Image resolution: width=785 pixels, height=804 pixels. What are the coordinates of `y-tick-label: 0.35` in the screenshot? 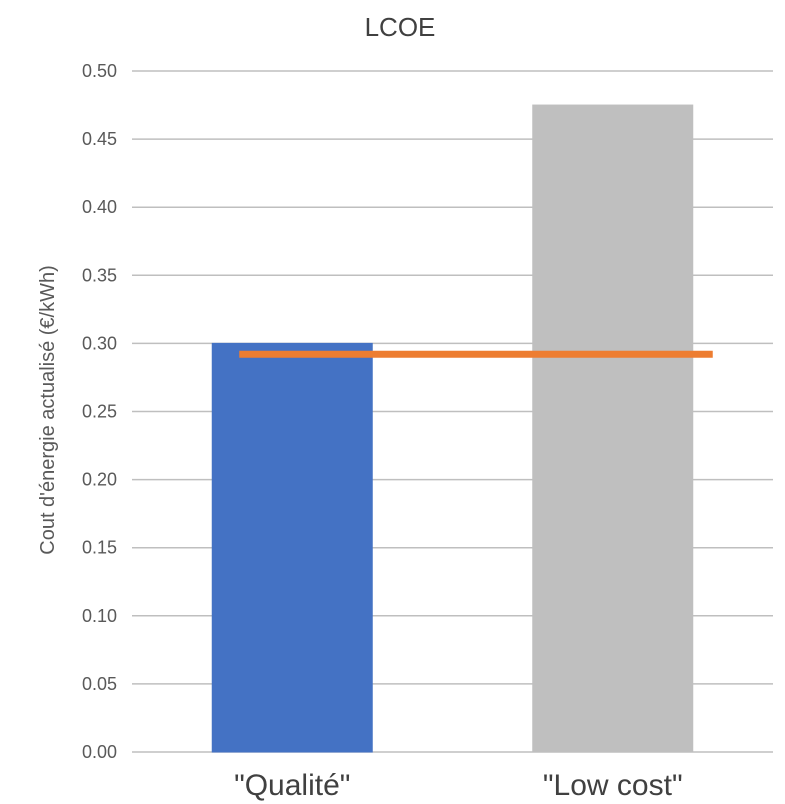 It's located at (99, 275).